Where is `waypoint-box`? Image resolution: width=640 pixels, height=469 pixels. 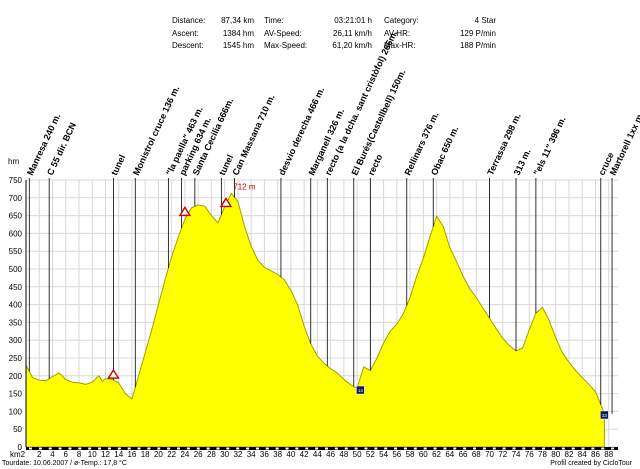 waypoint-box is located at coordinates (360, 390).